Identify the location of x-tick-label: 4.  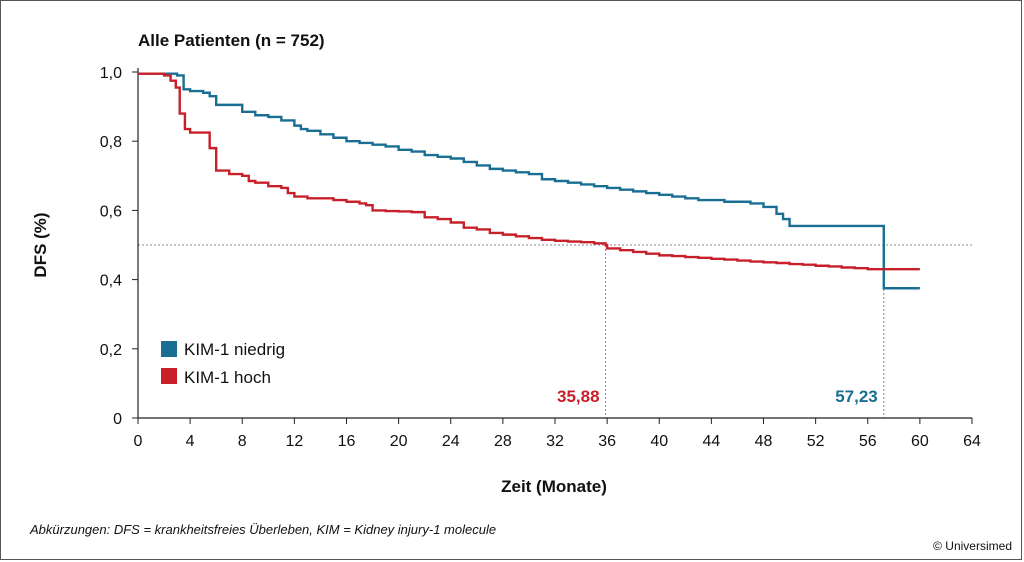
(190, 441).